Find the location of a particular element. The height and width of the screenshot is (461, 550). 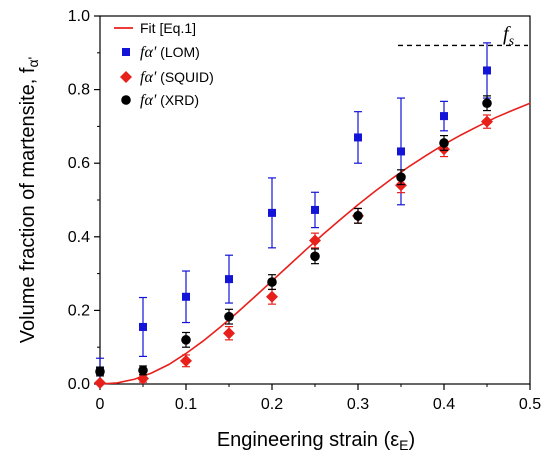

x-tick-label: 0.1 is located at coordinates (186, 404).